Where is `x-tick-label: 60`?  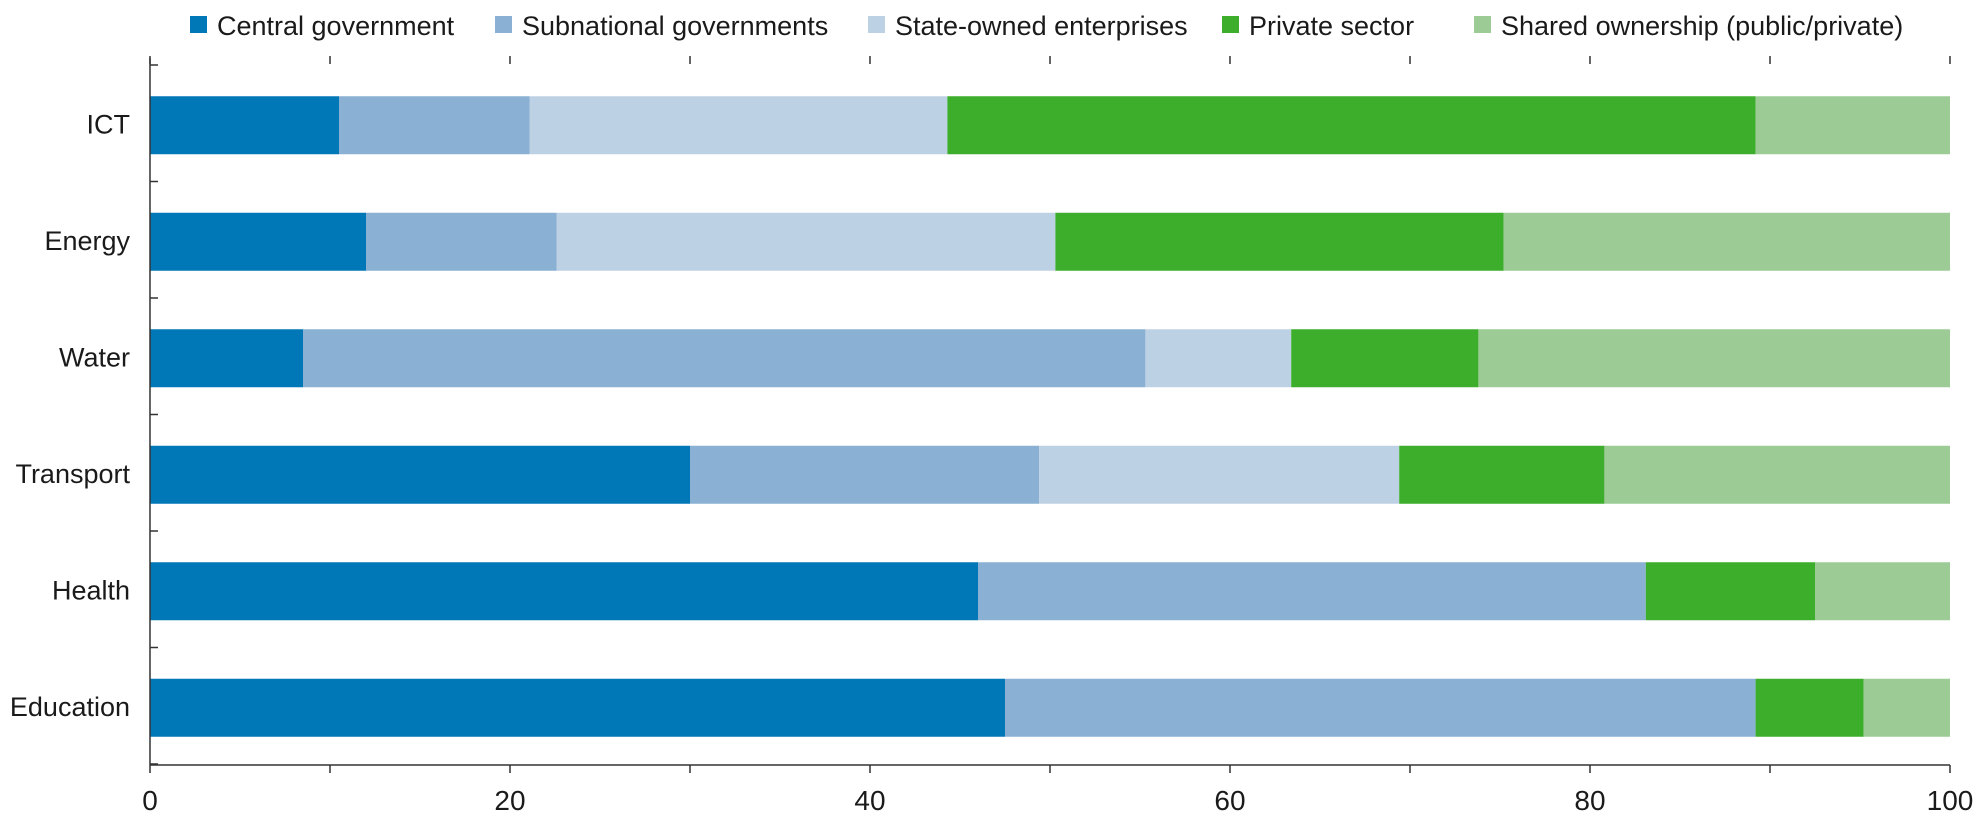
x-tick-label: 60 is located at coordinates (1229, 800).